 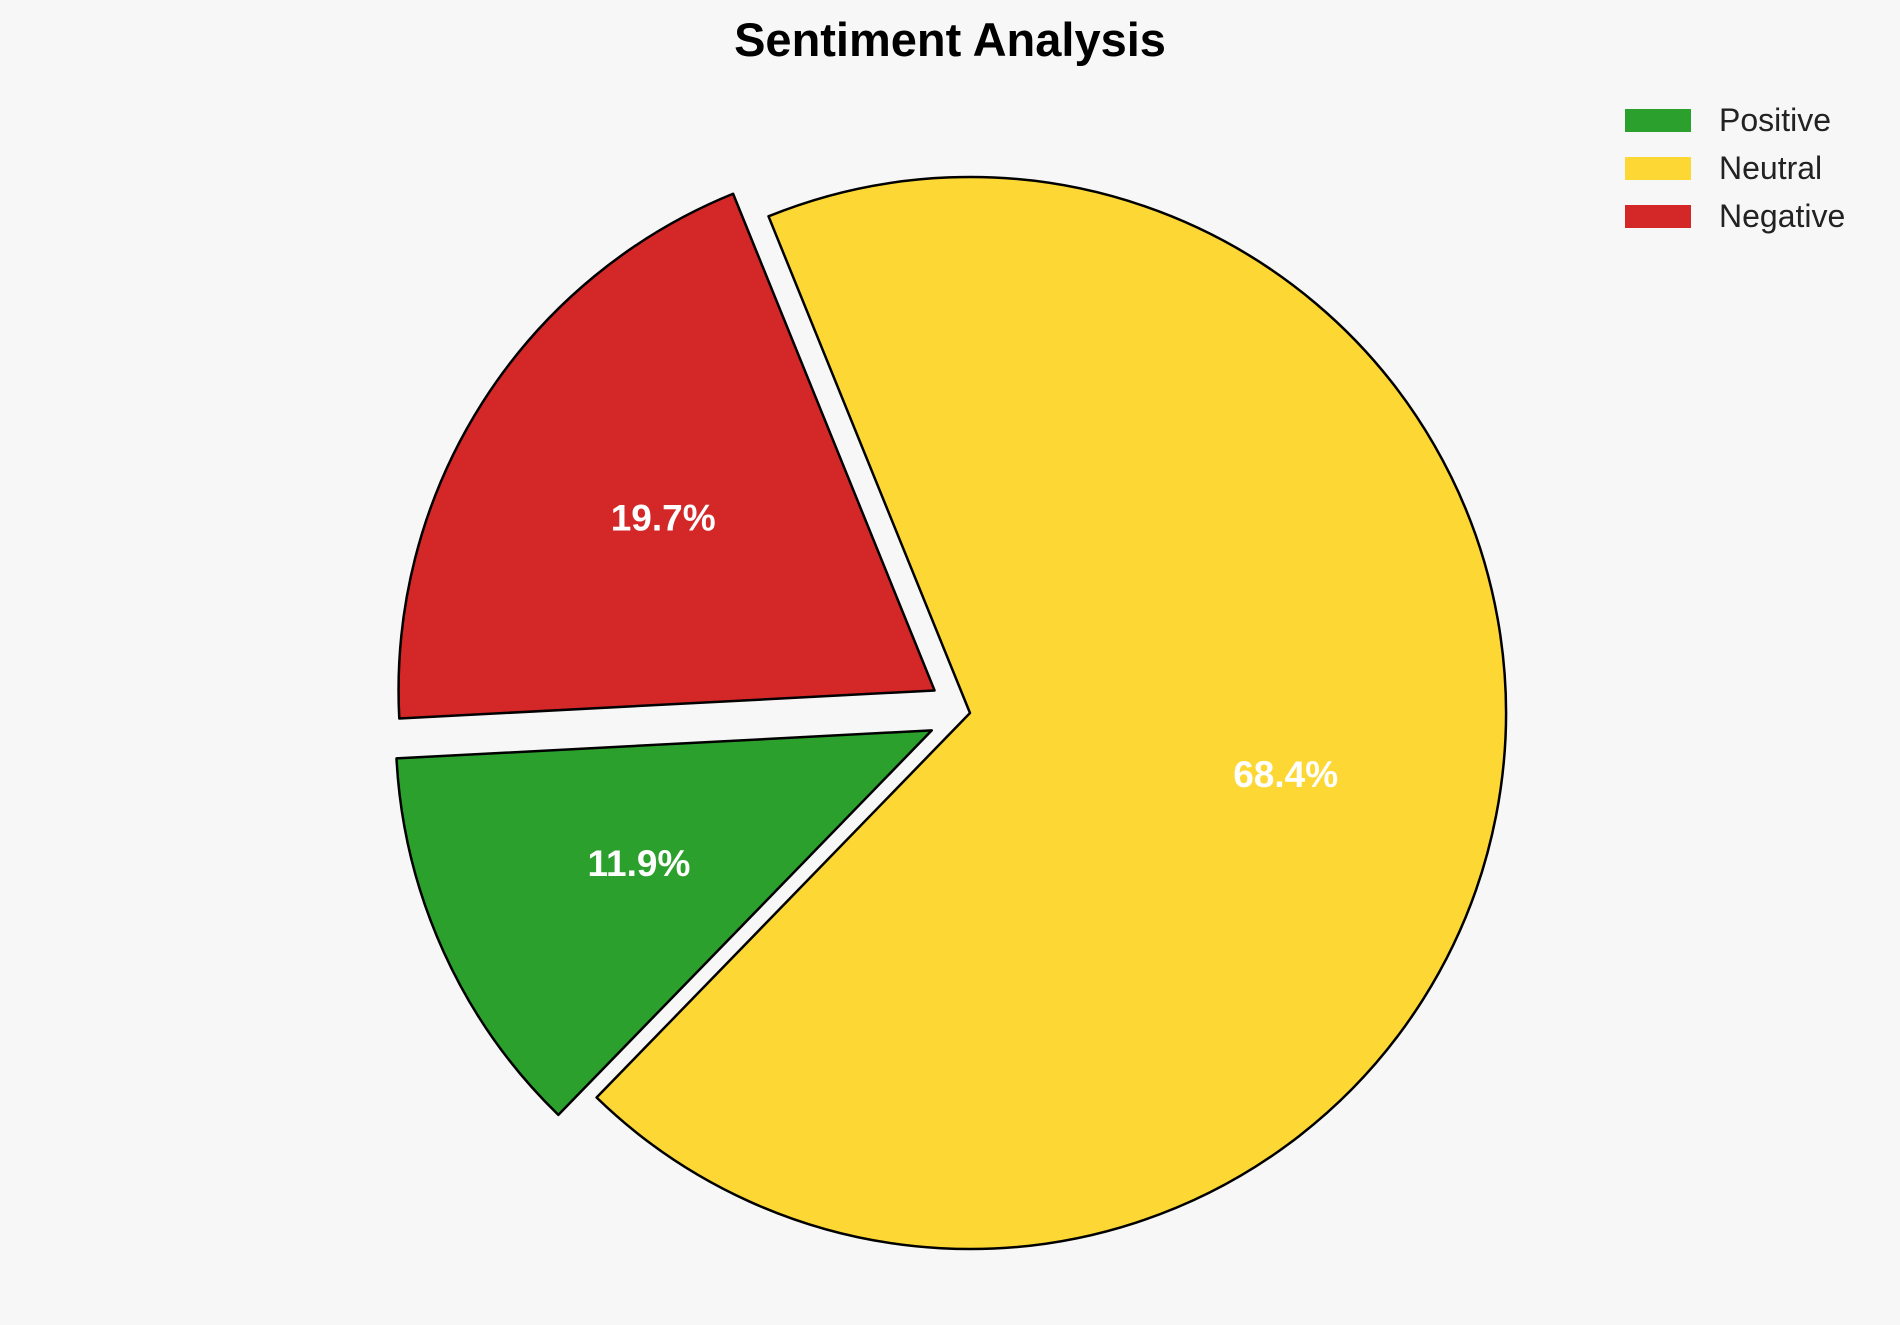 What do you see at coordinates (950, 39) in the screenshot?
I see `chart-title: Sentiment Analysis` at bounding box center [950, 39].